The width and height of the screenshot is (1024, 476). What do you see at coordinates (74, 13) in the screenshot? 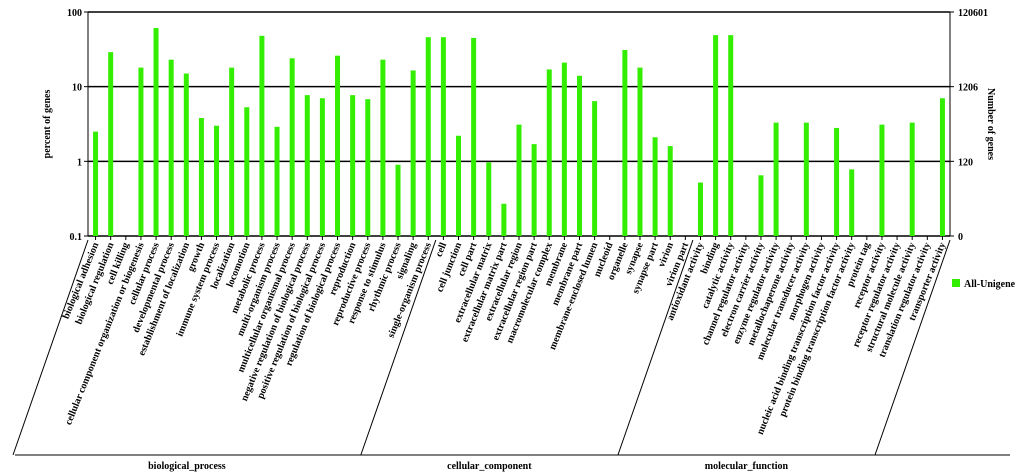
I see `y-tick-label: 100` at bounding box center [74, 13].